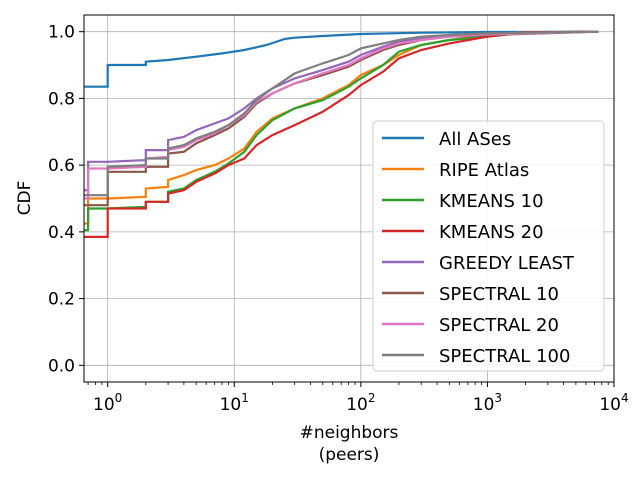 Image resolution: width=640 pixels, height=480 pixels. Describe the element at coordinates (61, 233) in the screenshot. I see `y-tick-label: 0.4` at that location.